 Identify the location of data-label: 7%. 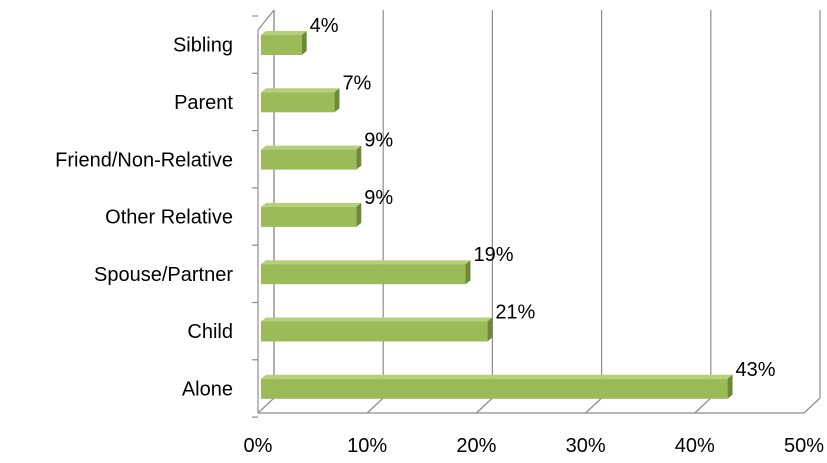
(356, 83).